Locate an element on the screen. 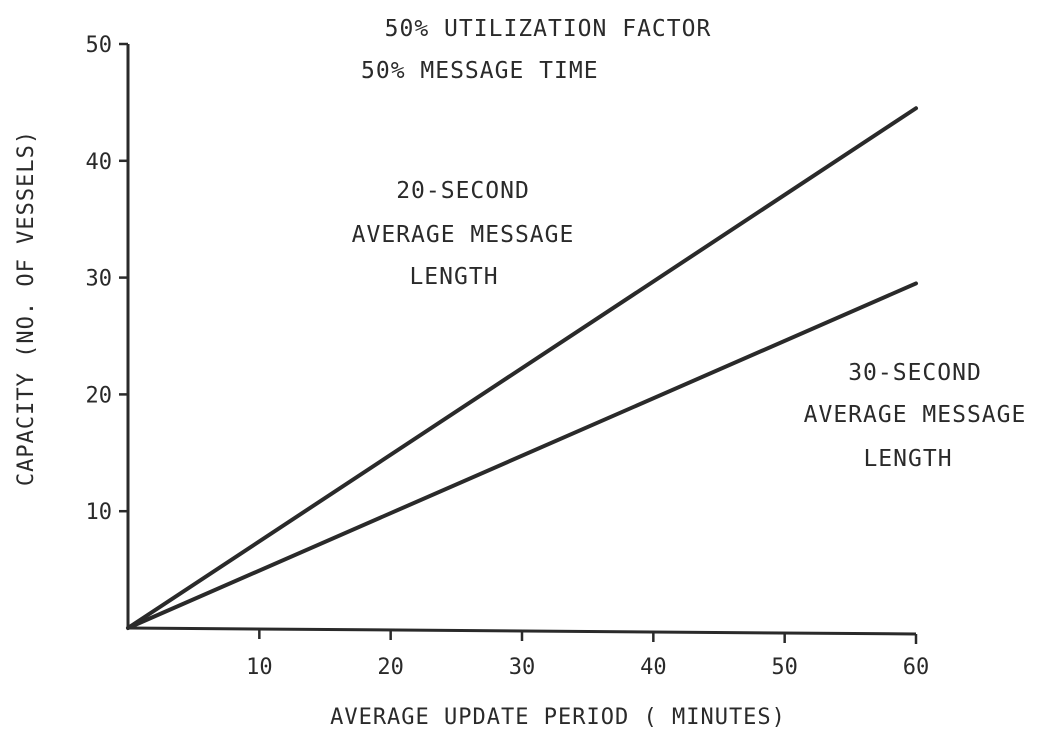 This screenshot has width=1049, height=731. y-tick-label: 20 is located at coordinates (99, 395).